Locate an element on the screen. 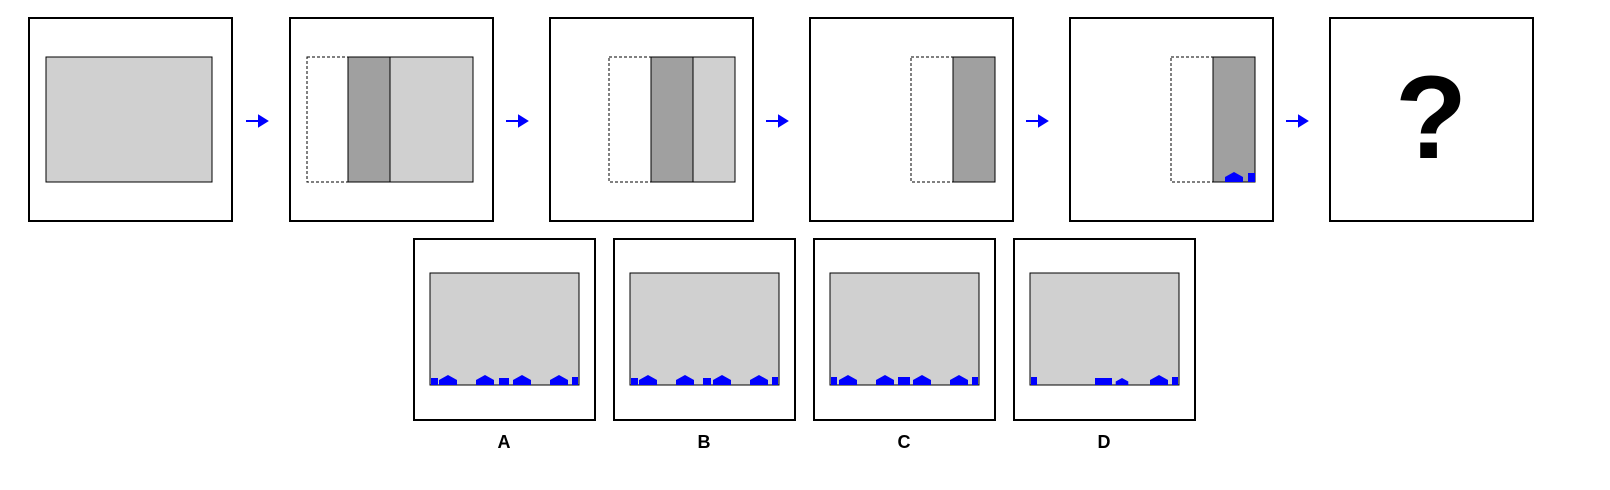  step-frame is located at coordinates (1431, 119).